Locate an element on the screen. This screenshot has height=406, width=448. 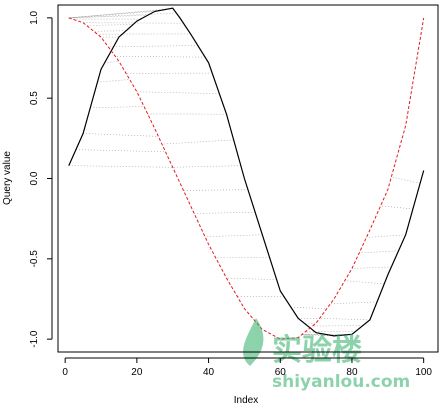
watermark: 实验楼 shiyanlou.com is located at coordinates (326, 355).